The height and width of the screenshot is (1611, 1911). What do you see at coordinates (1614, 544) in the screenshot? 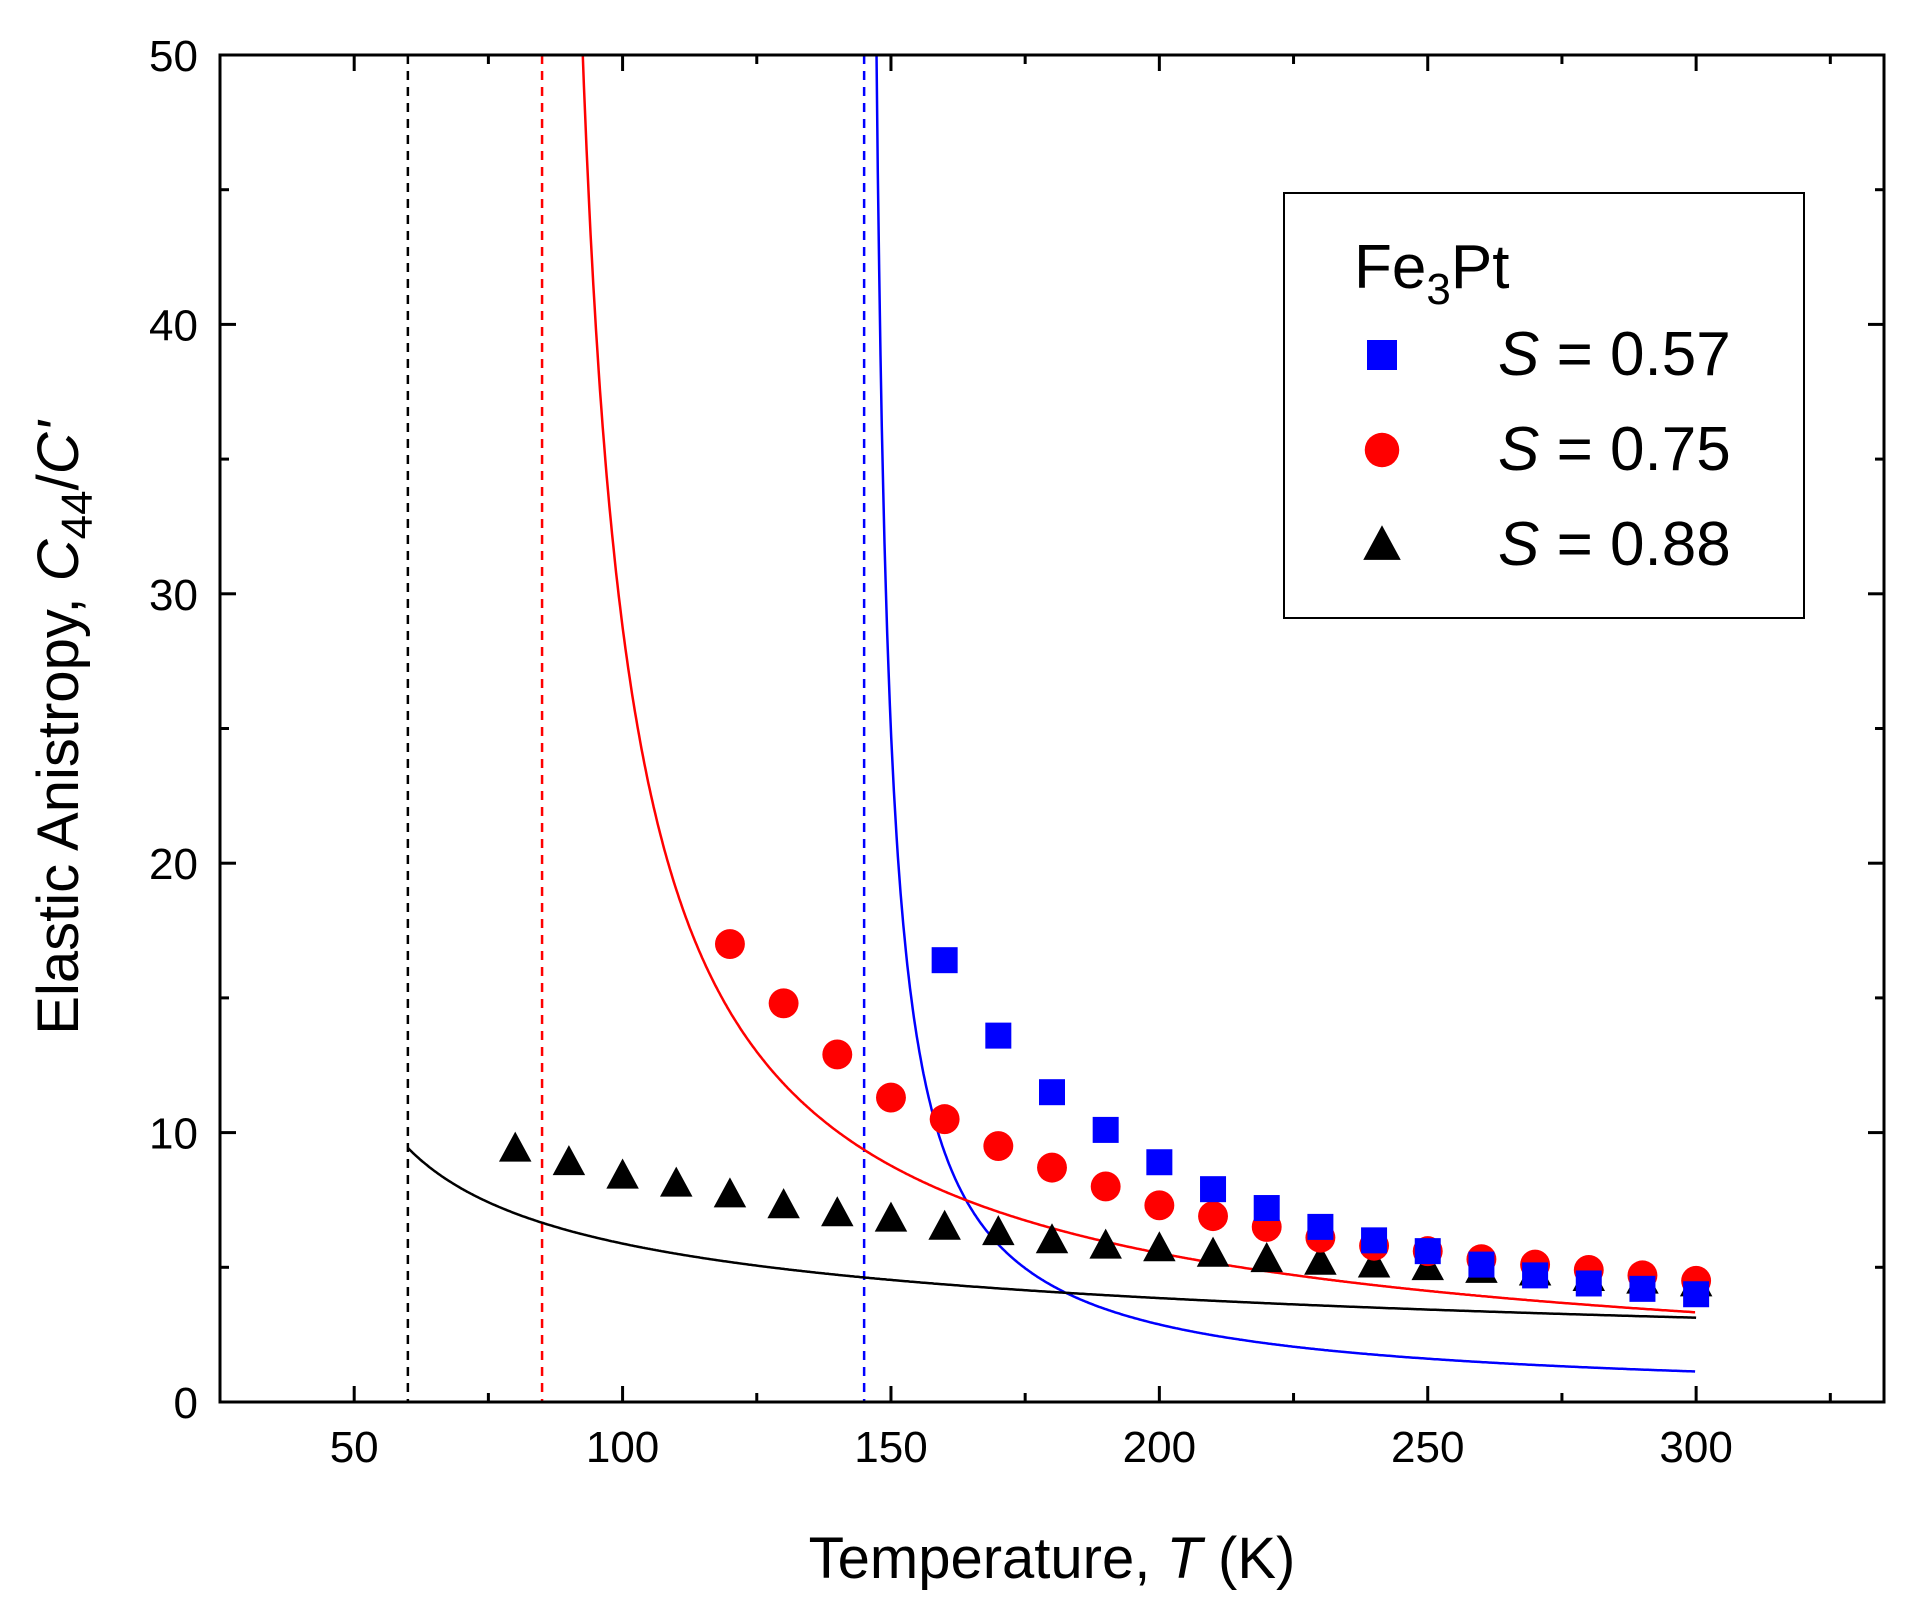
I see `legend-label: S = 0.88` at bounding box center [1614, 544].